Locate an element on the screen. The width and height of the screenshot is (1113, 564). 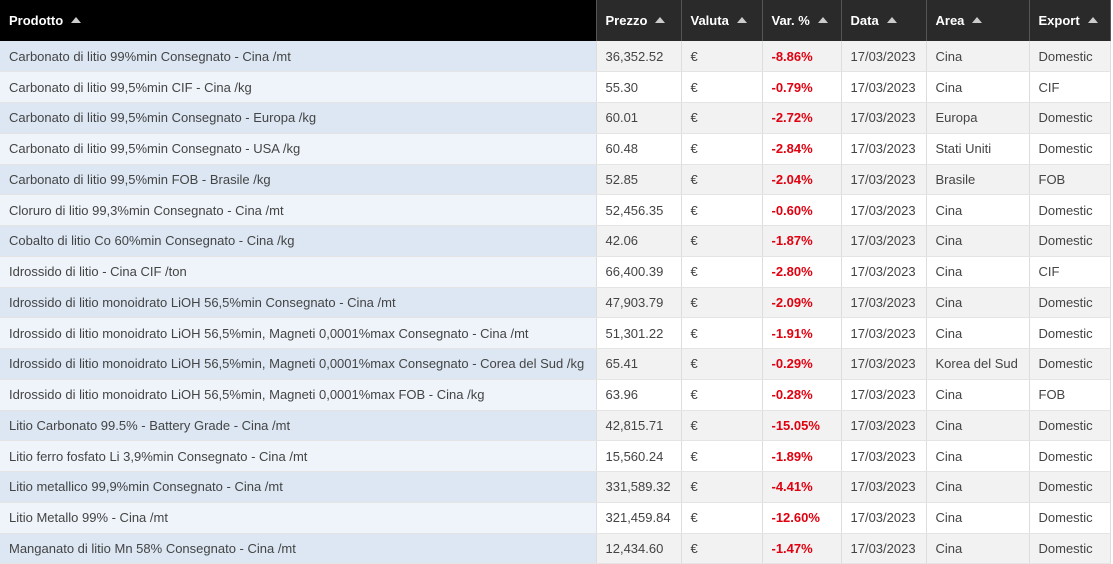
price-cell: 321,459.84 is located at coordinates (639, 518).